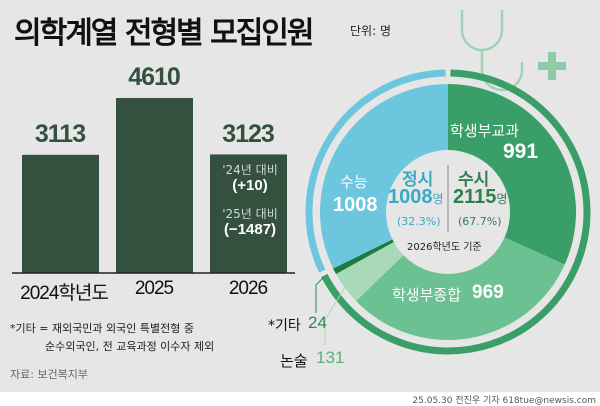 Image resolution: width=600 pixels, height=406 pixels. I want to click on jeongsi-ring, so click(375, 171).